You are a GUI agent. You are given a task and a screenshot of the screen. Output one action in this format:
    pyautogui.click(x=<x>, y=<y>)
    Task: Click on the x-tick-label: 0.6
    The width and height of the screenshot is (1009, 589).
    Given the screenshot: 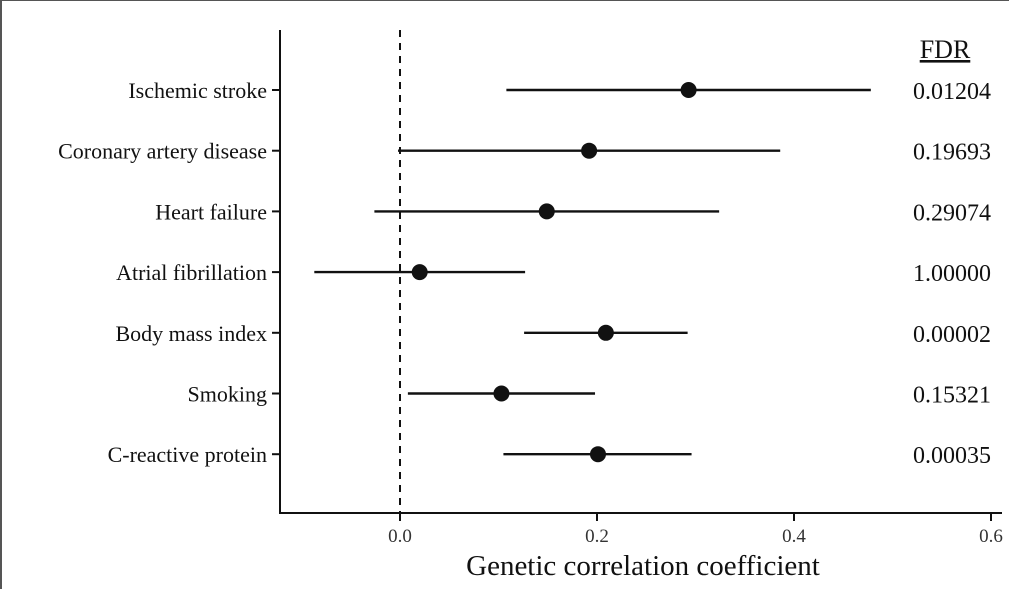 What is the action you would take?
    pyautogui.click(x=991, y=536)
    